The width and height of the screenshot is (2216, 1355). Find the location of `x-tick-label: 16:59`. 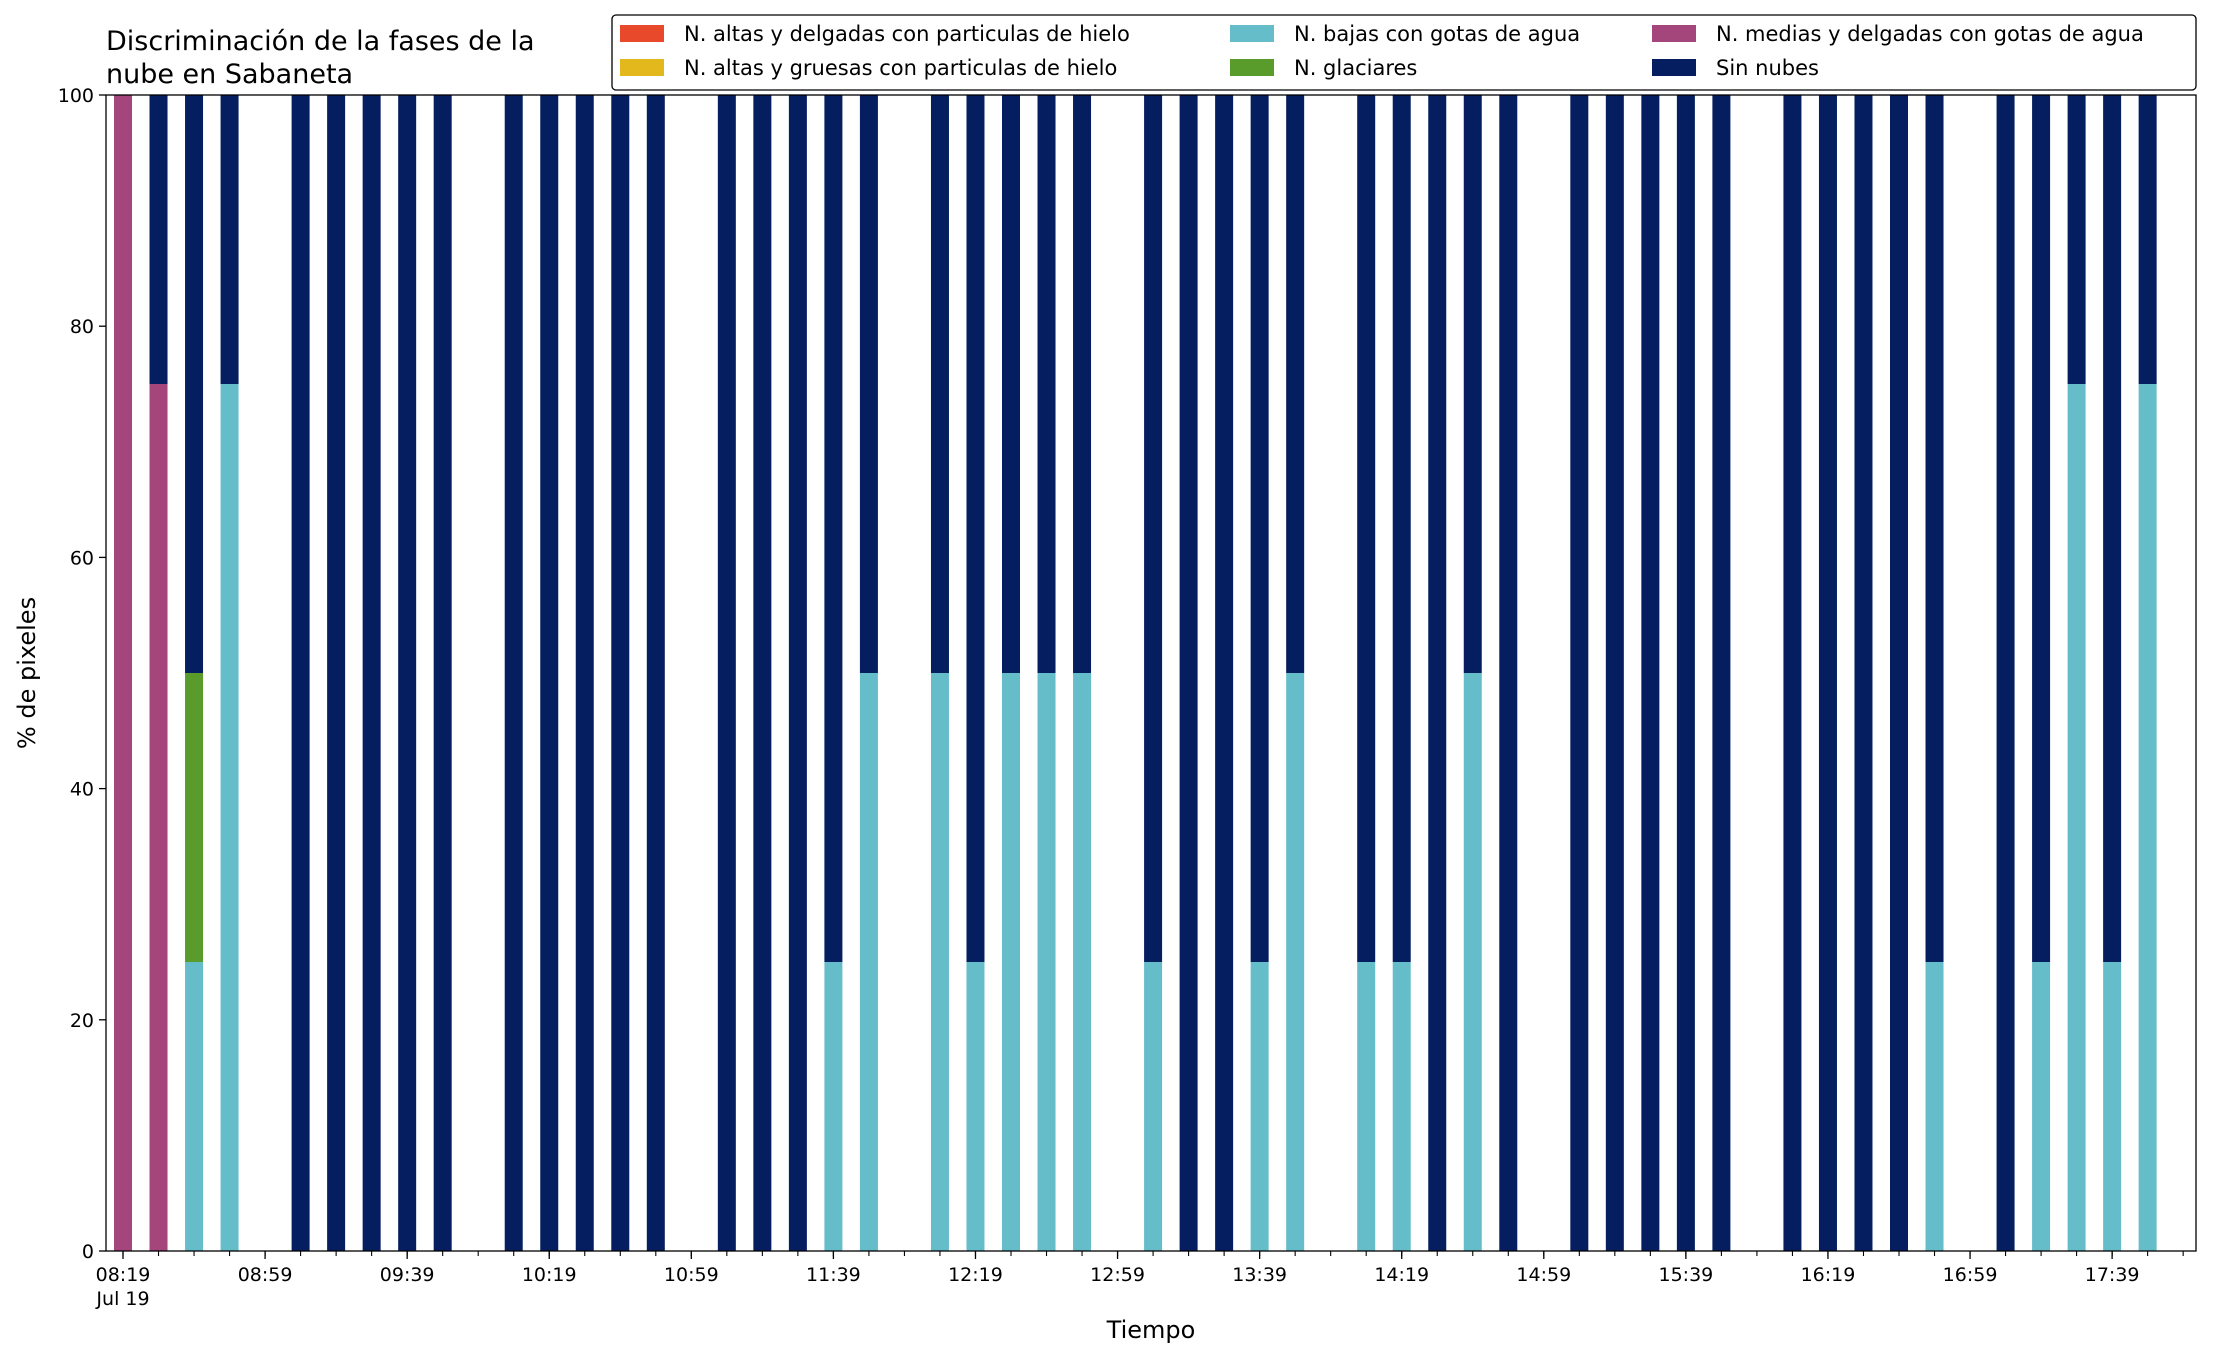

x-tick-label: 16:59 is located at coordinates (1970, 1275).